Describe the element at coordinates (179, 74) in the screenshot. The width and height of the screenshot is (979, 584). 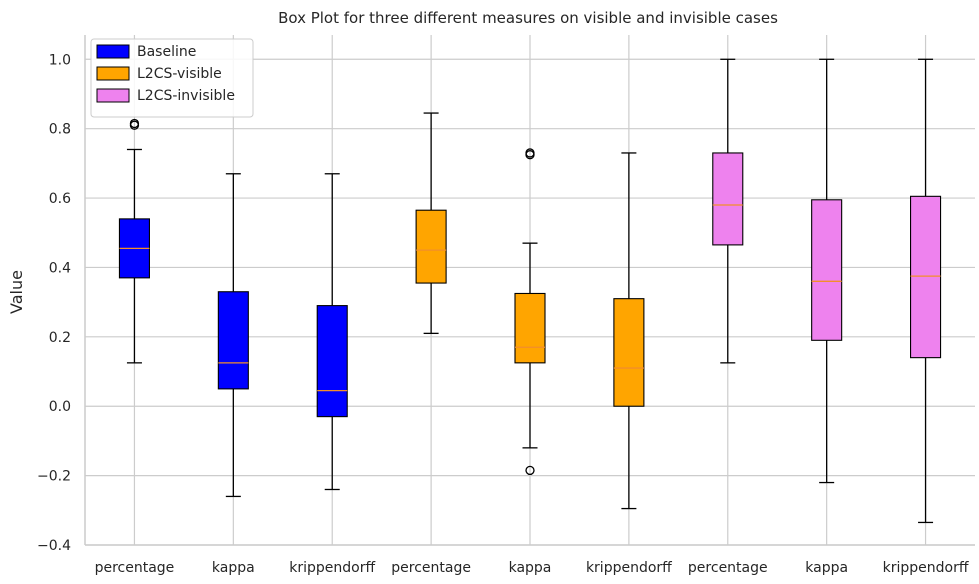
I see `legend-label: L2CS-visible` at that location.